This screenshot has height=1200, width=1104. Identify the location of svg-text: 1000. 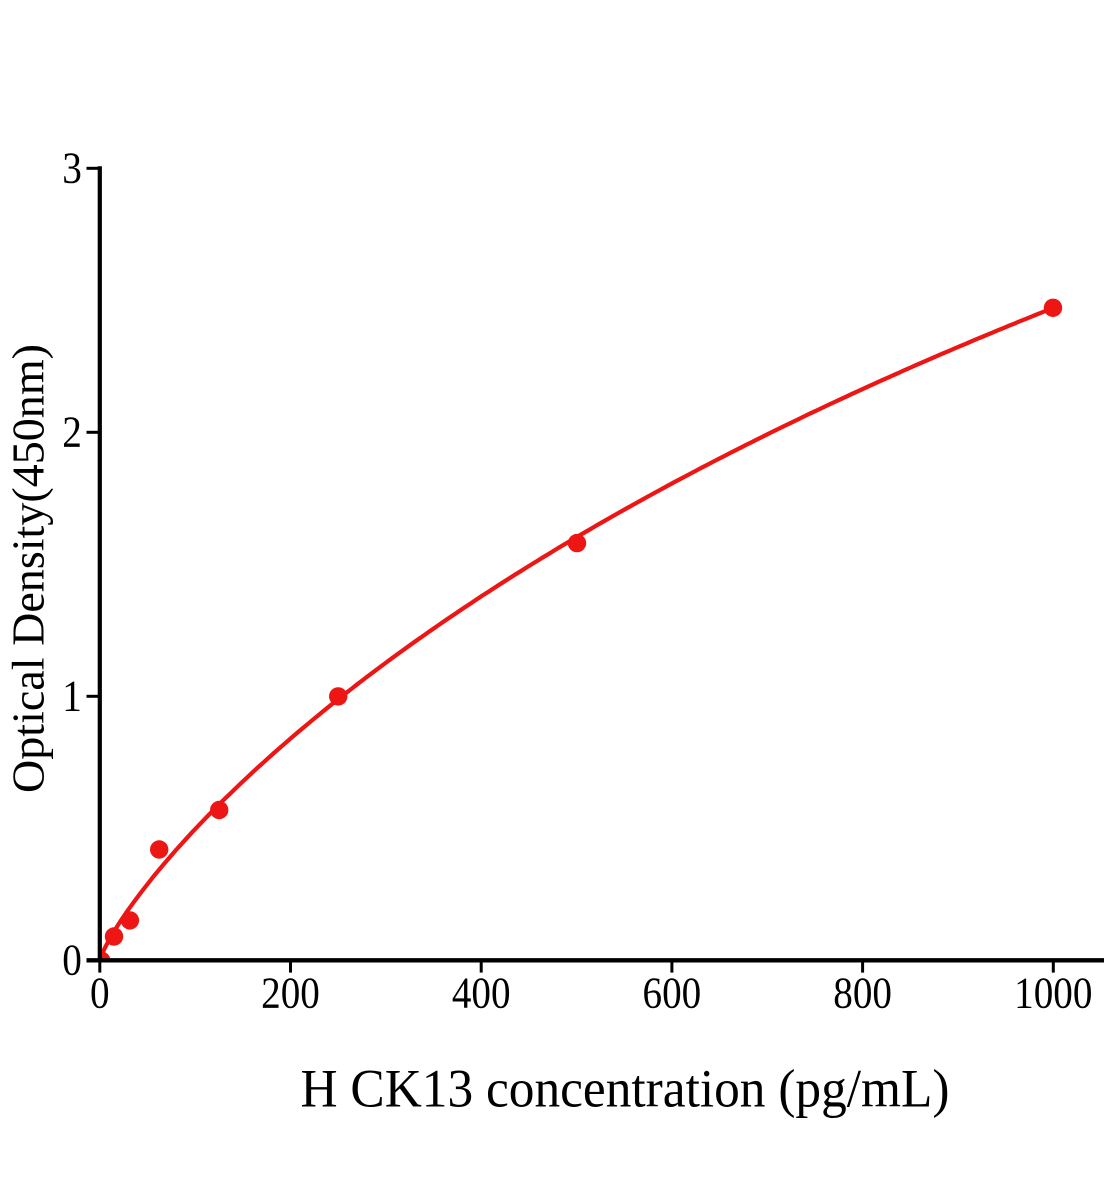
(1053, 993).